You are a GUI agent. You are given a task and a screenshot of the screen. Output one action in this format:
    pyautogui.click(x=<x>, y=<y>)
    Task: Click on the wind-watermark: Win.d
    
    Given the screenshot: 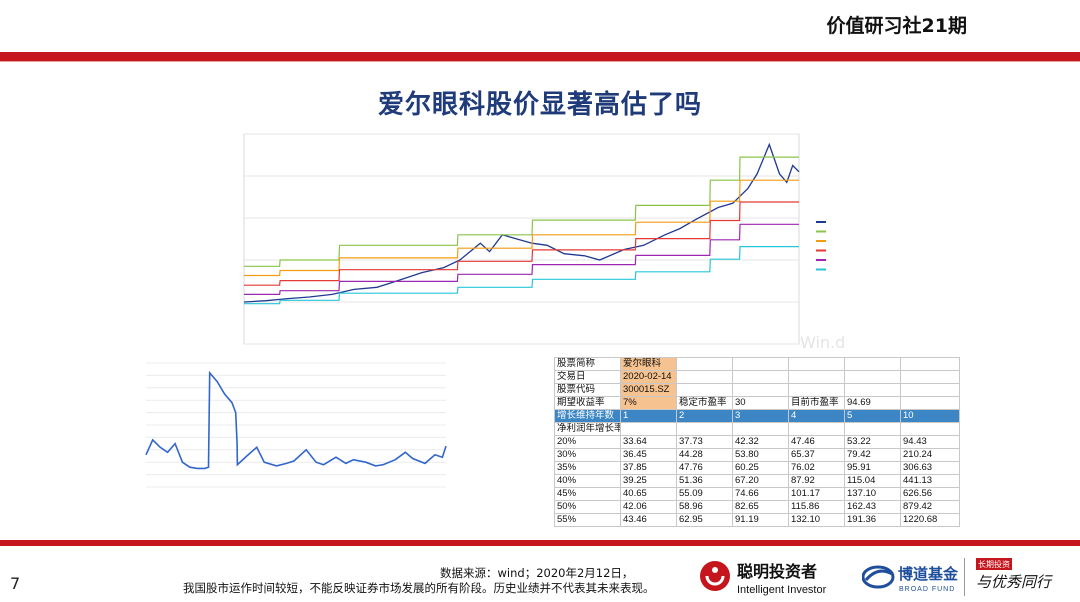 What is the action you would take?
    pyautogui.click(x=823, y=342)
    